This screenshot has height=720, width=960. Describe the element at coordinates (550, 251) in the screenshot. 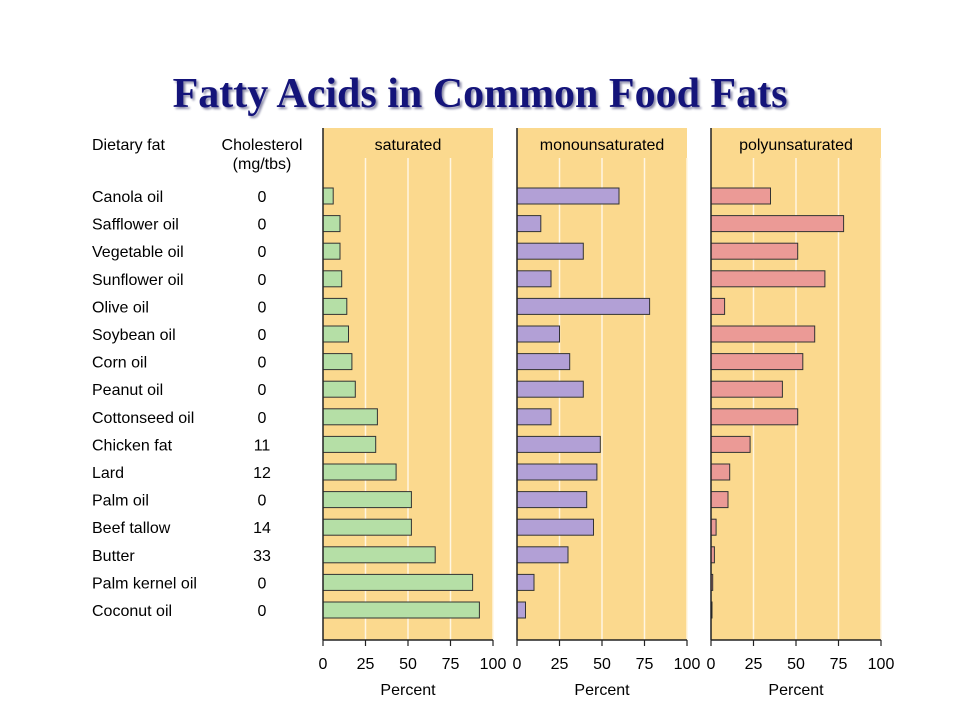

I see `bar-monounsaturated-vegetable-oil` at that location.